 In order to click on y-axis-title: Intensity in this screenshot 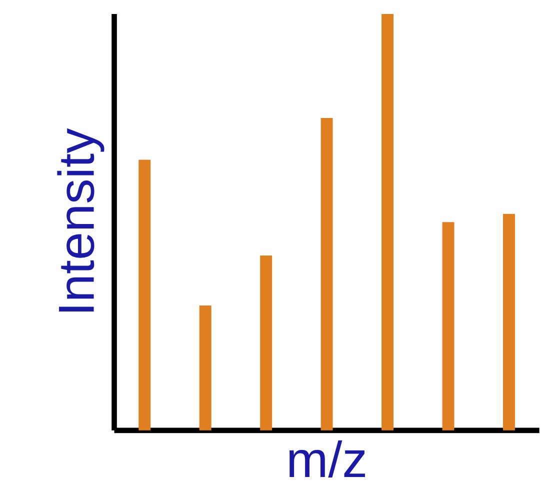, I will do `click(80, 220)`.